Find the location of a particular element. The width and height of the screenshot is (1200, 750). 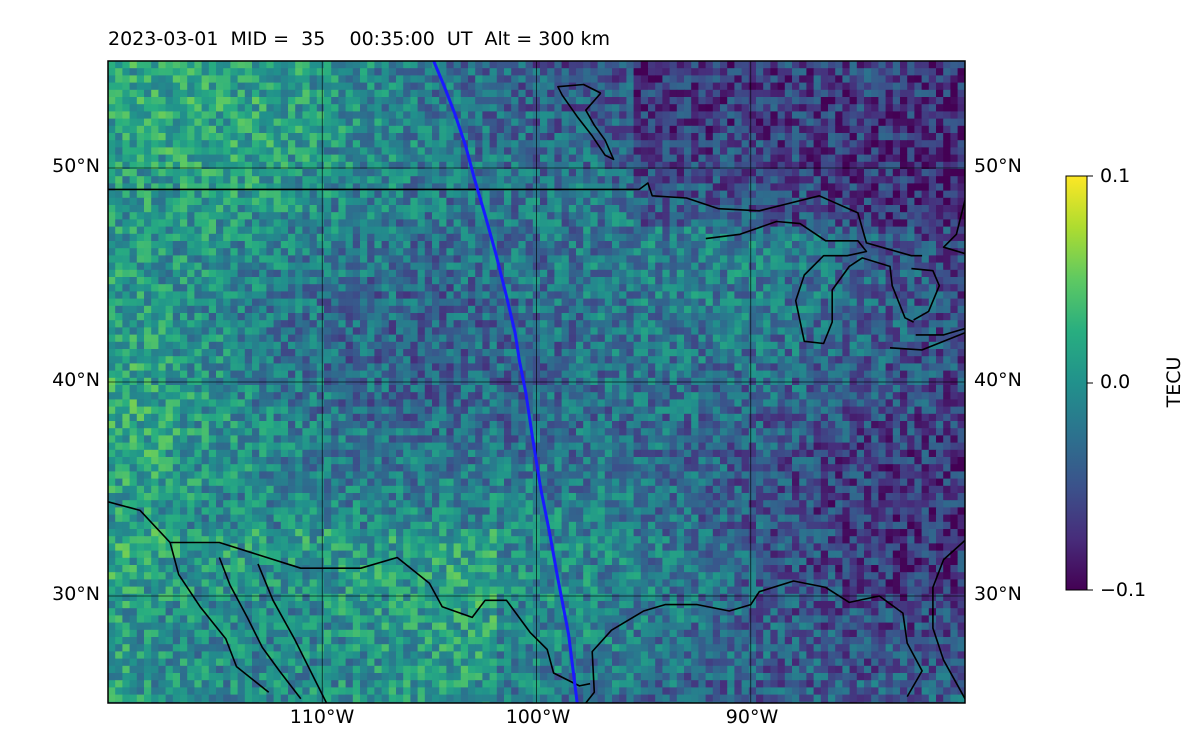

lat-label-right: 50°N is located at coordinates (998, 166).